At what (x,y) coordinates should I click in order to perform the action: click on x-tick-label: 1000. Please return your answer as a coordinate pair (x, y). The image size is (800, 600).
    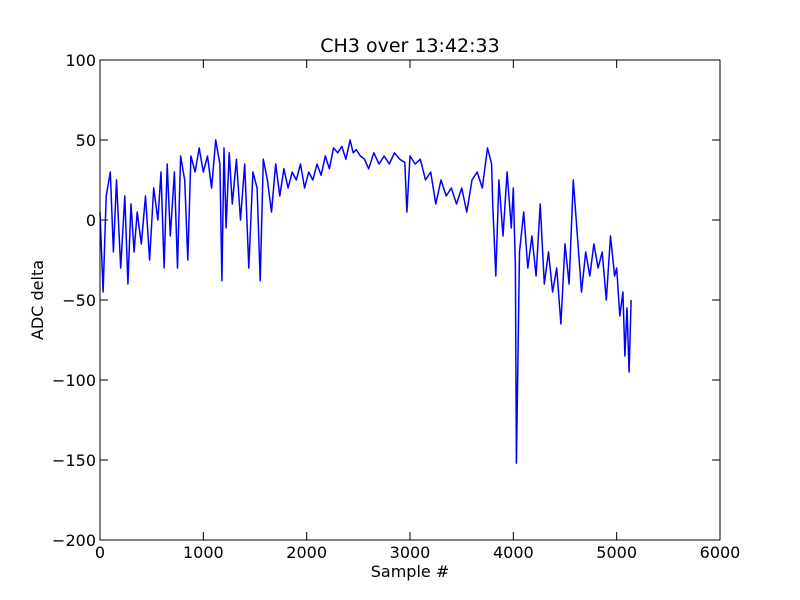
    Looking at the image, I should click on (203, 552).